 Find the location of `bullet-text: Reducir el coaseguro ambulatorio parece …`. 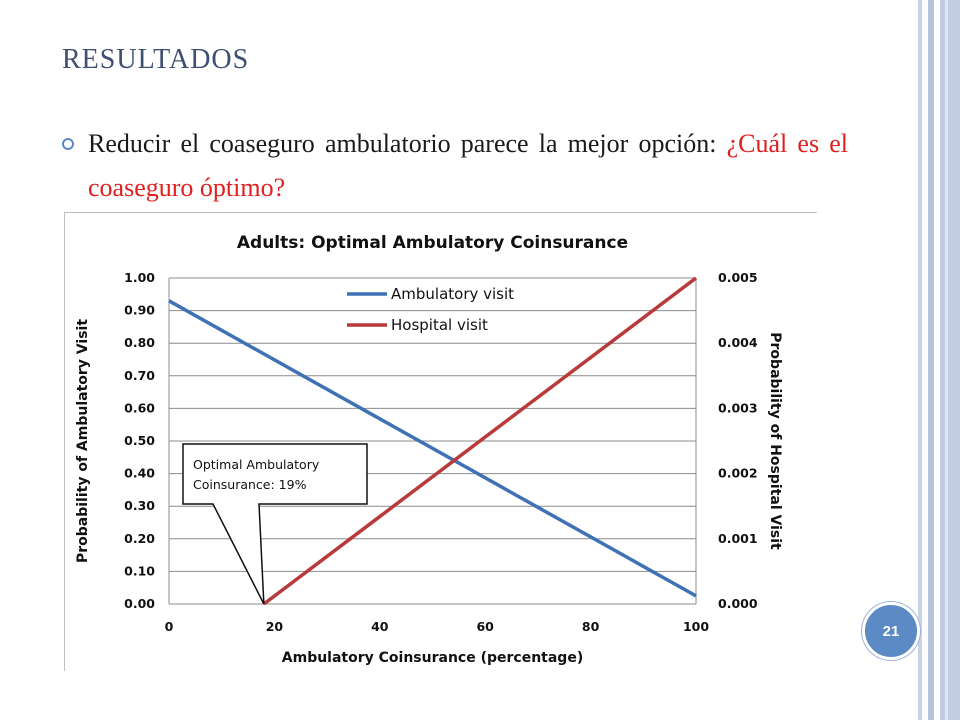

bullet-text: Reducir el coaseguro ambulatorio parece … is located at coordinates (468, 166).